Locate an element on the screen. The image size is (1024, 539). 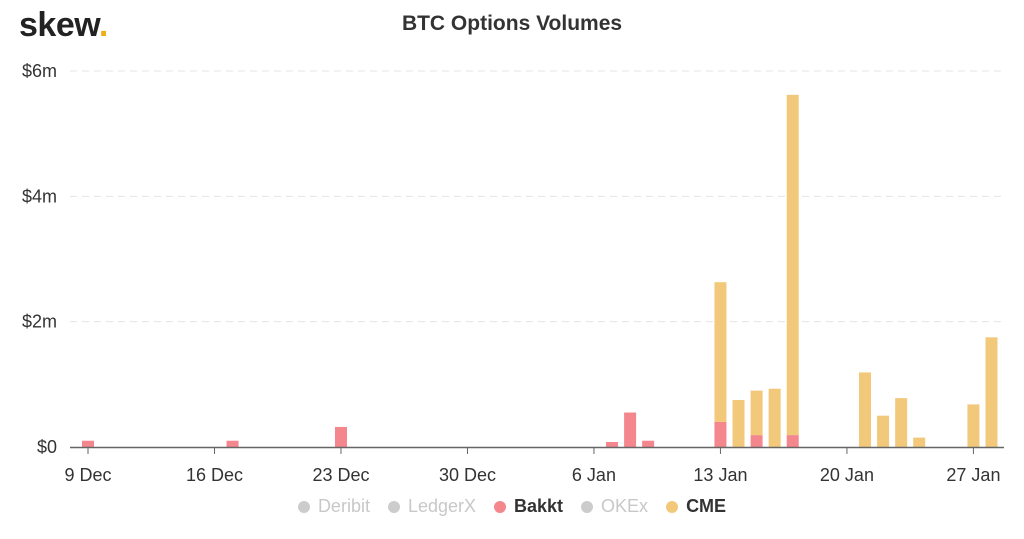
legend-item-deribit: Deribit is located at coordinates (333, 506).